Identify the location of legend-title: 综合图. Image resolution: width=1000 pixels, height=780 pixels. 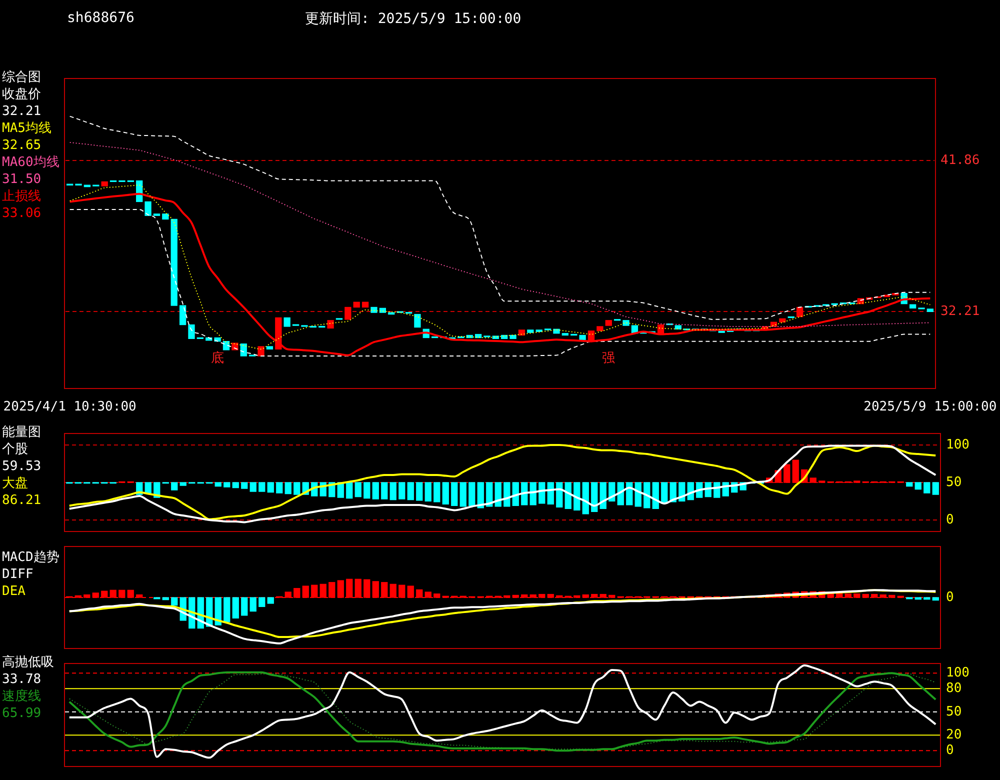
(22, 77).